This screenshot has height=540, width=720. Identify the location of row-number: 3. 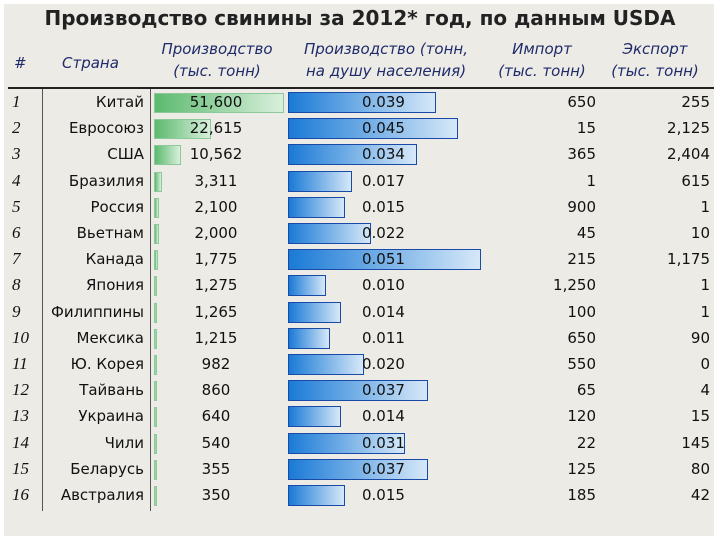
(16, 154).